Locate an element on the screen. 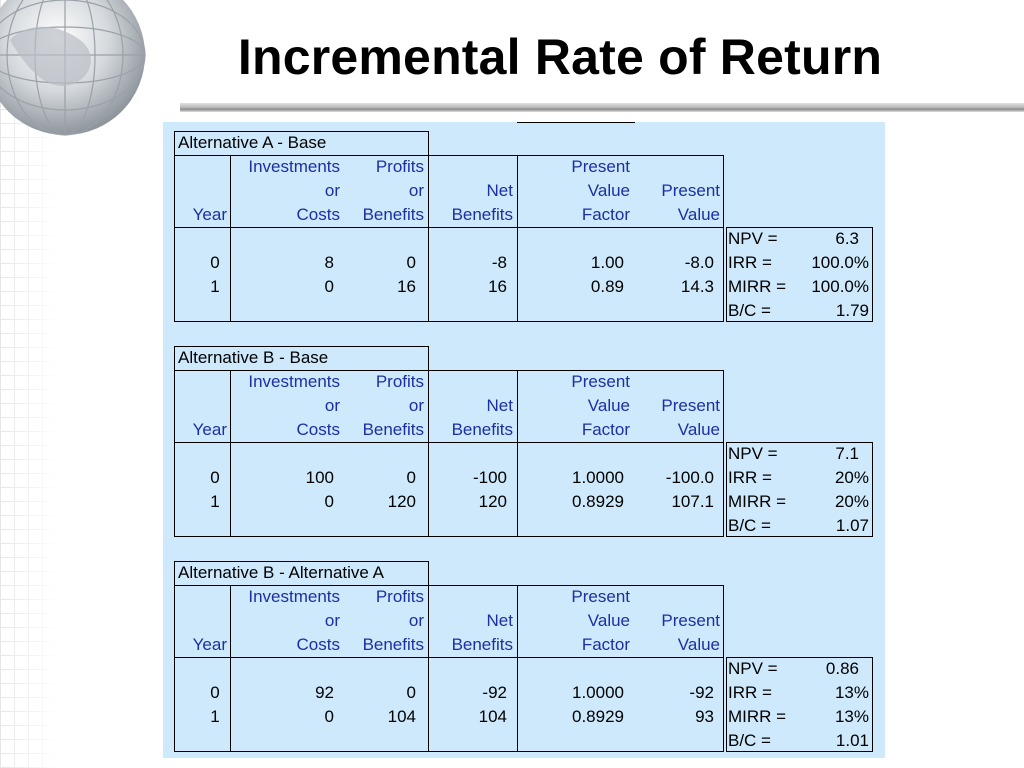 The image size is (1024, 768). cell-investments: 100 is located at coordinates (319, 477).